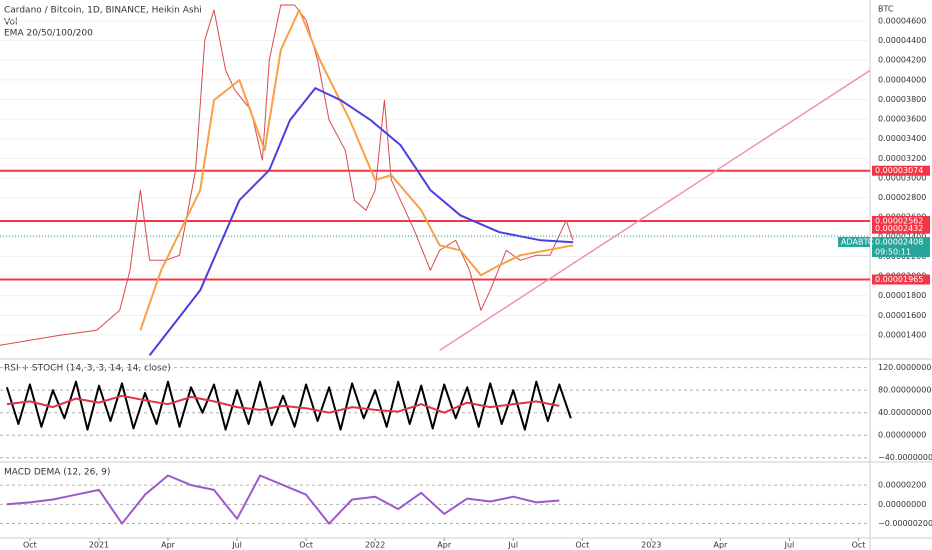 This screenshot has width=932, height=550. I want to click on y-tick-label: 40.00000000, so click(904, 412).